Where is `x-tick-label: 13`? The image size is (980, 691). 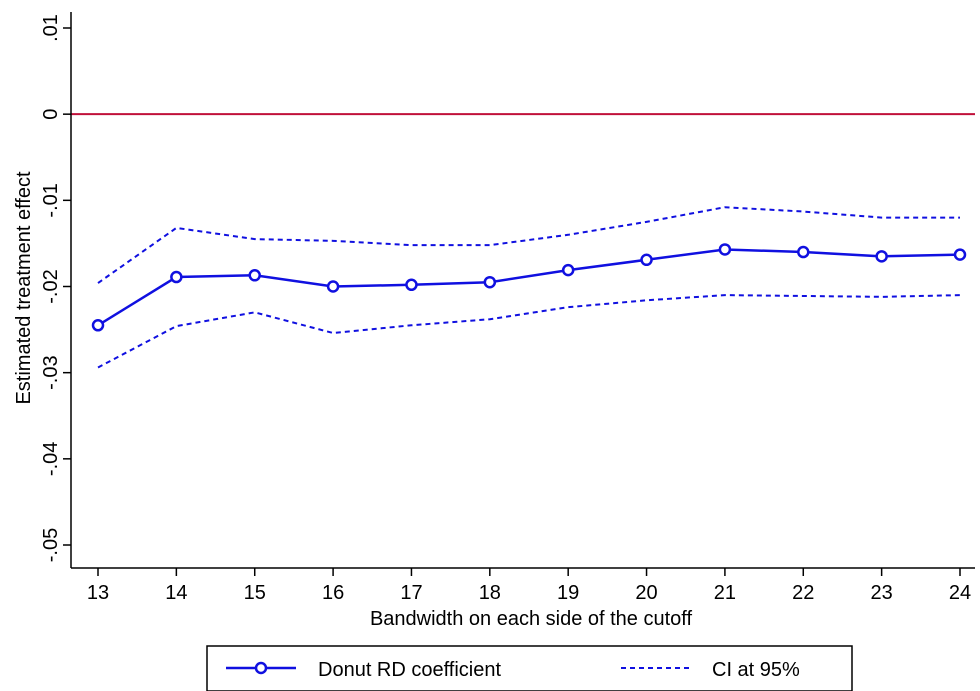 x-tick-label: 13 is located at coordinates (98, 593).